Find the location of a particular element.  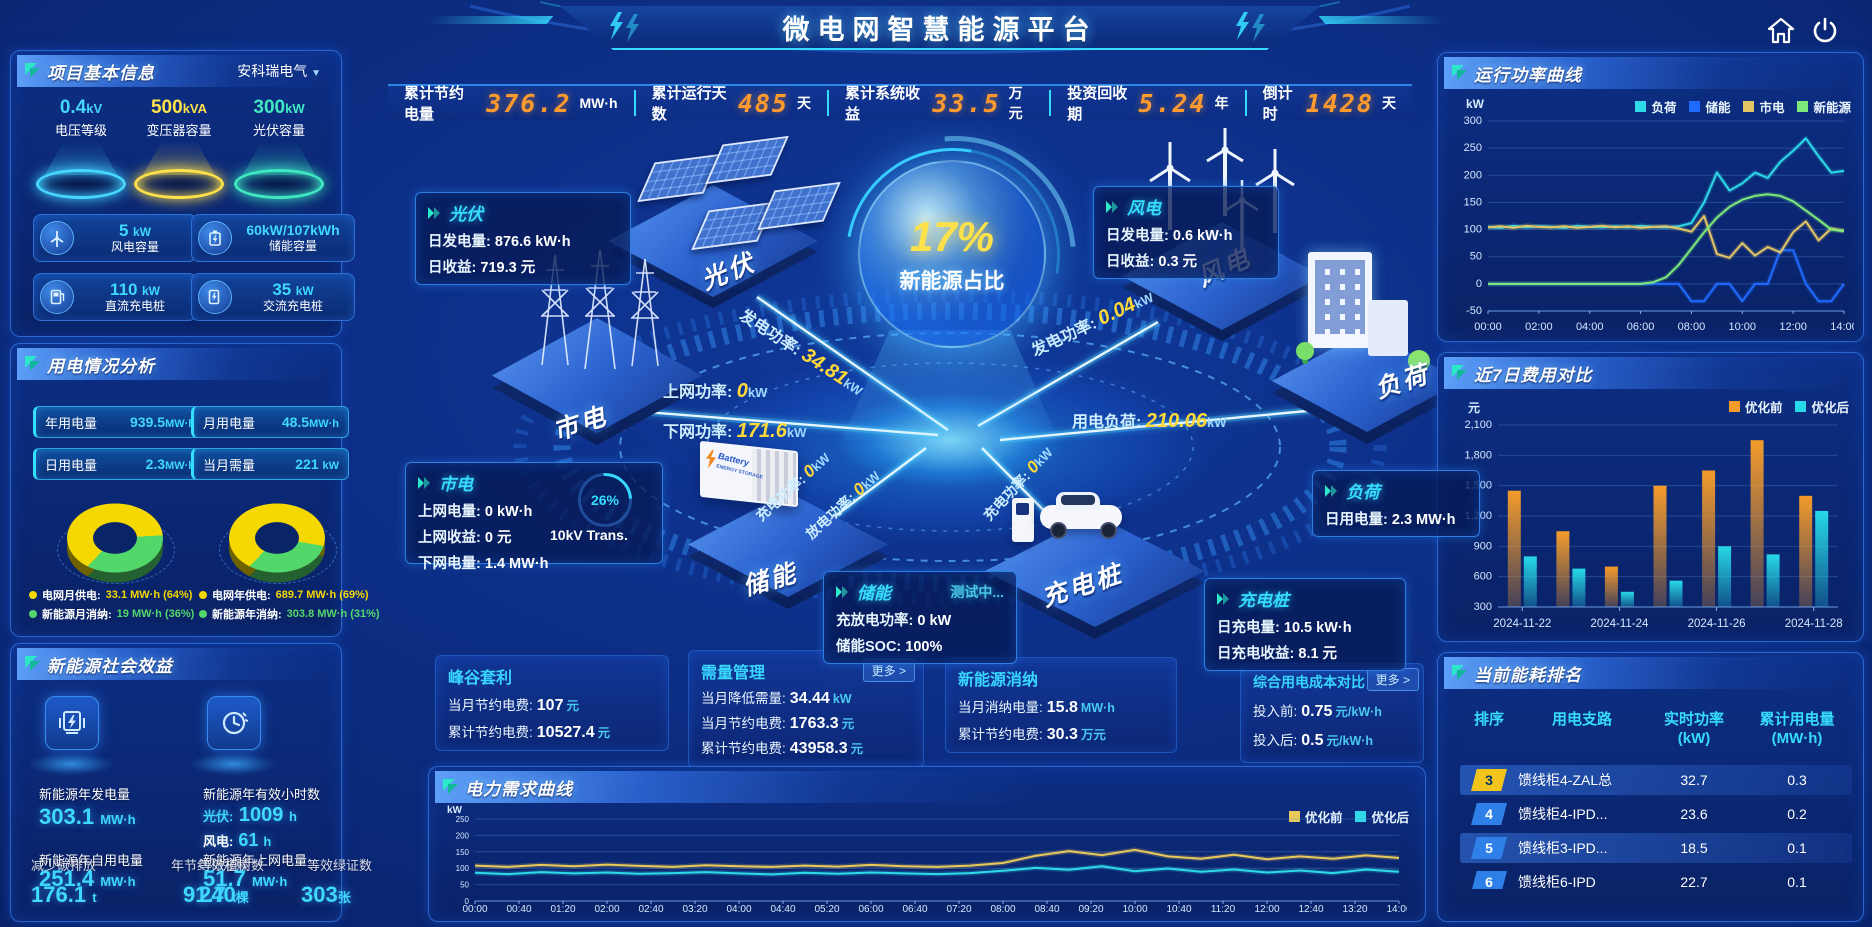

pedestal-voltage-level: 0.4kV 电压等级 is located at coordinates (81, 148).